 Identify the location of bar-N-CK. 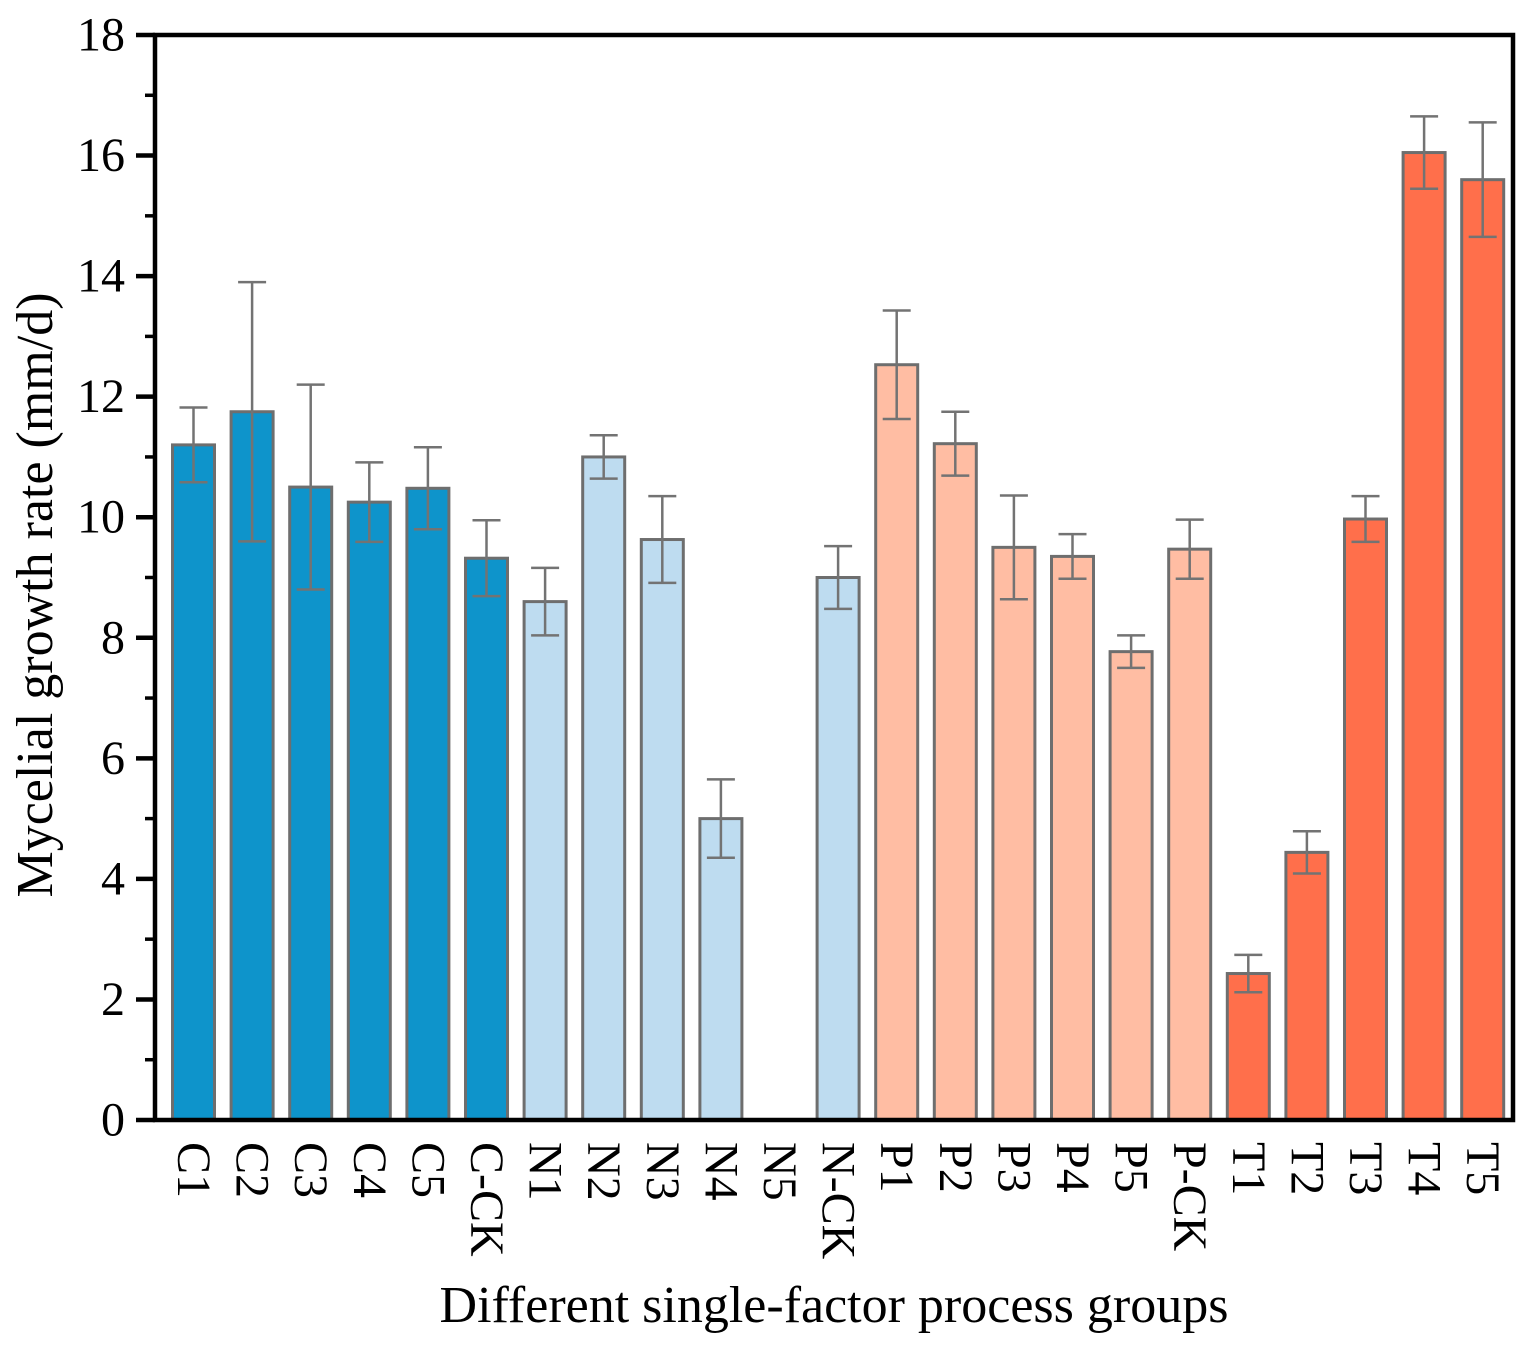
(838, 849).